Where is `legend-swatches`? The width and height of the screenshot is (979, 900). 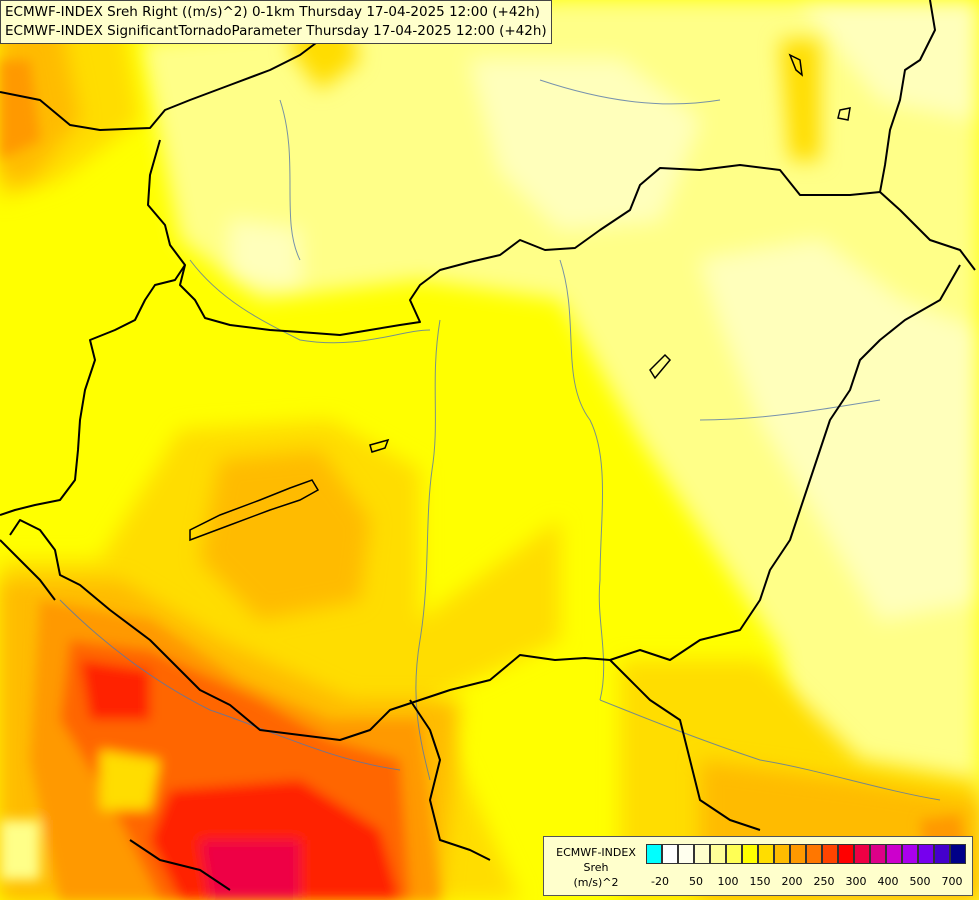 legend-swatches is located at coordinates (806, 854).